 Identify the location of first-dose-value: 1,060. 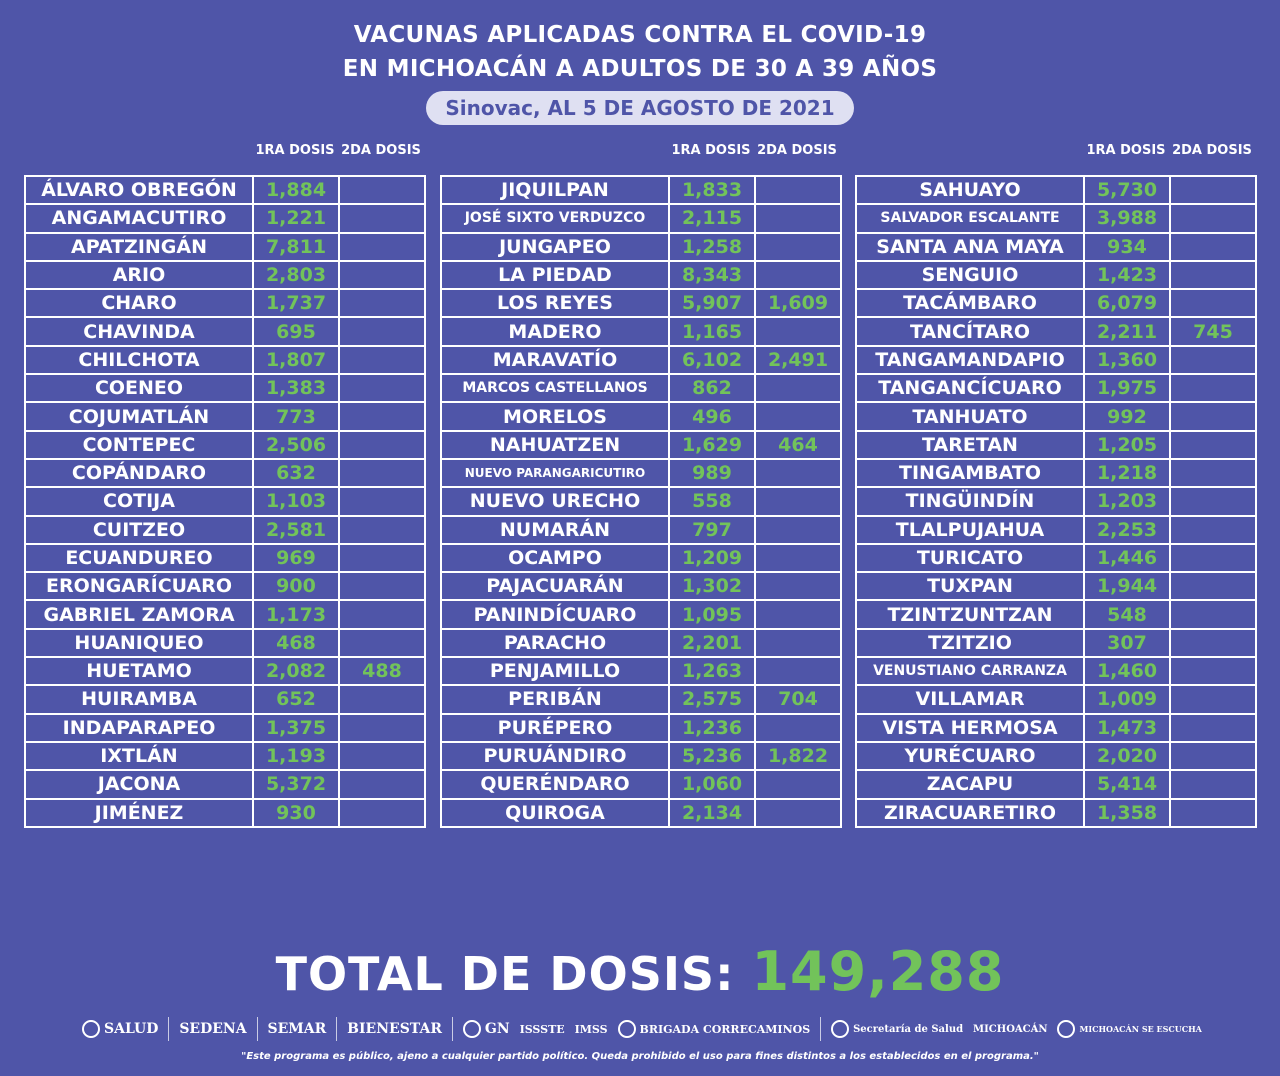
(712, 784).